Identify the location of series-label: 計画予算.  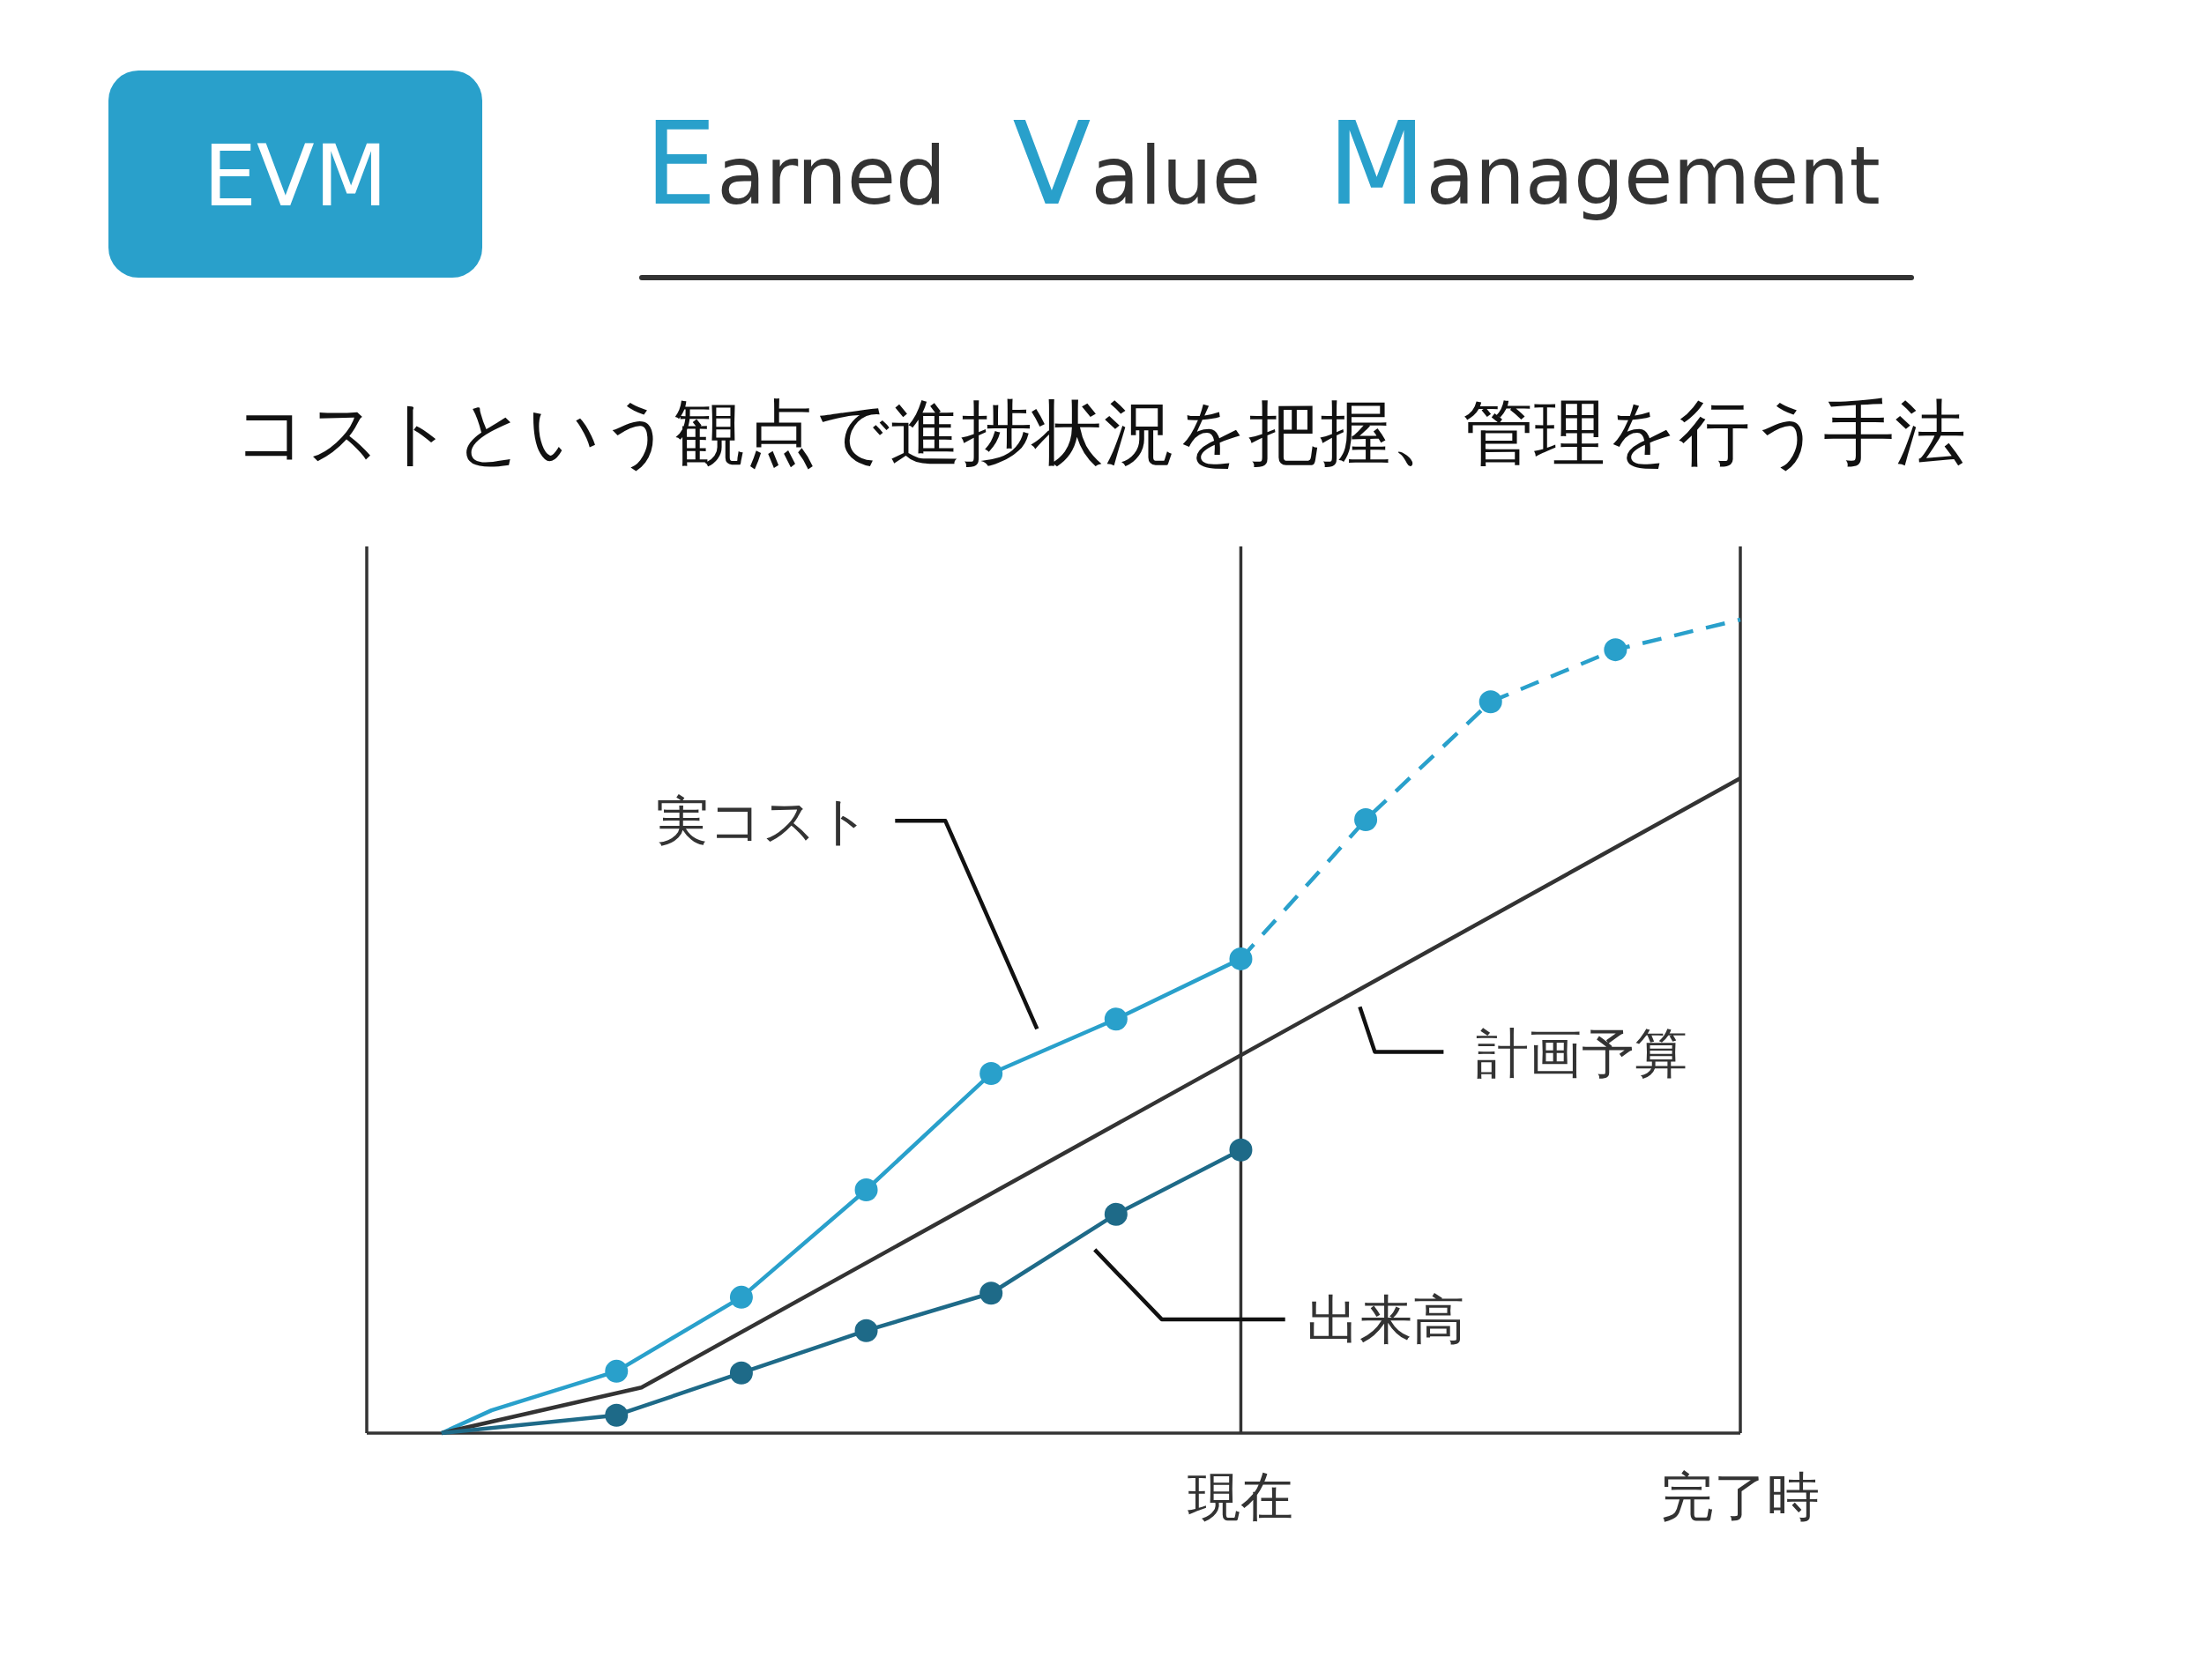
(1582, 1054).